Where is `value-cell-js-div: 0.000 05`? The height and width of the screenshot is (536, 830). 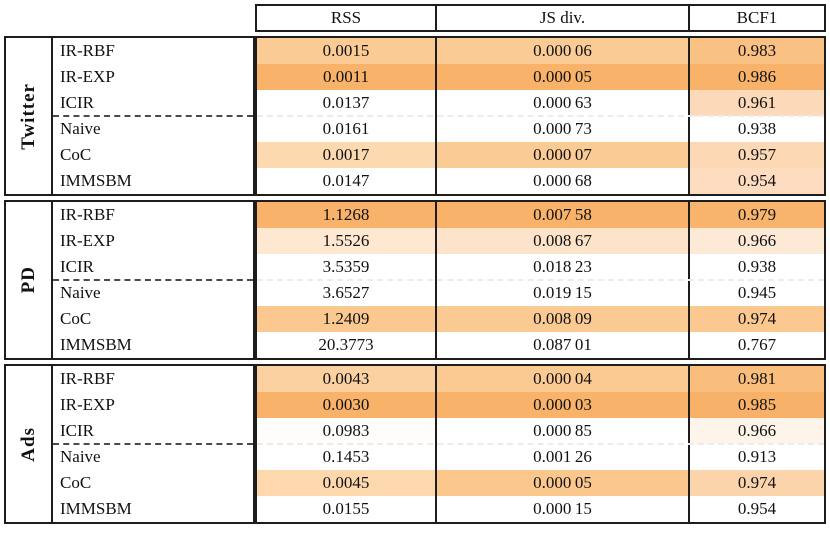
value-cell-js-div: 0.000 05 is located at coordinates (561, 77).